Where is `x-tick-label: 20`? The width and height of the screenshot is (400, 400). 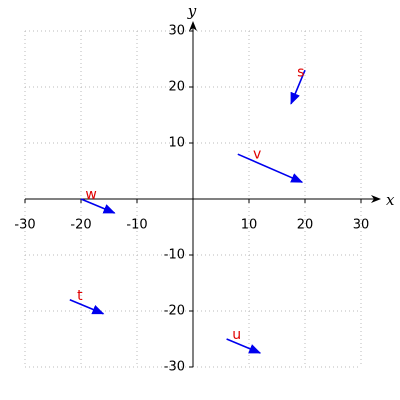 x-tick-label: 20 is located at coordinates (305, 225).